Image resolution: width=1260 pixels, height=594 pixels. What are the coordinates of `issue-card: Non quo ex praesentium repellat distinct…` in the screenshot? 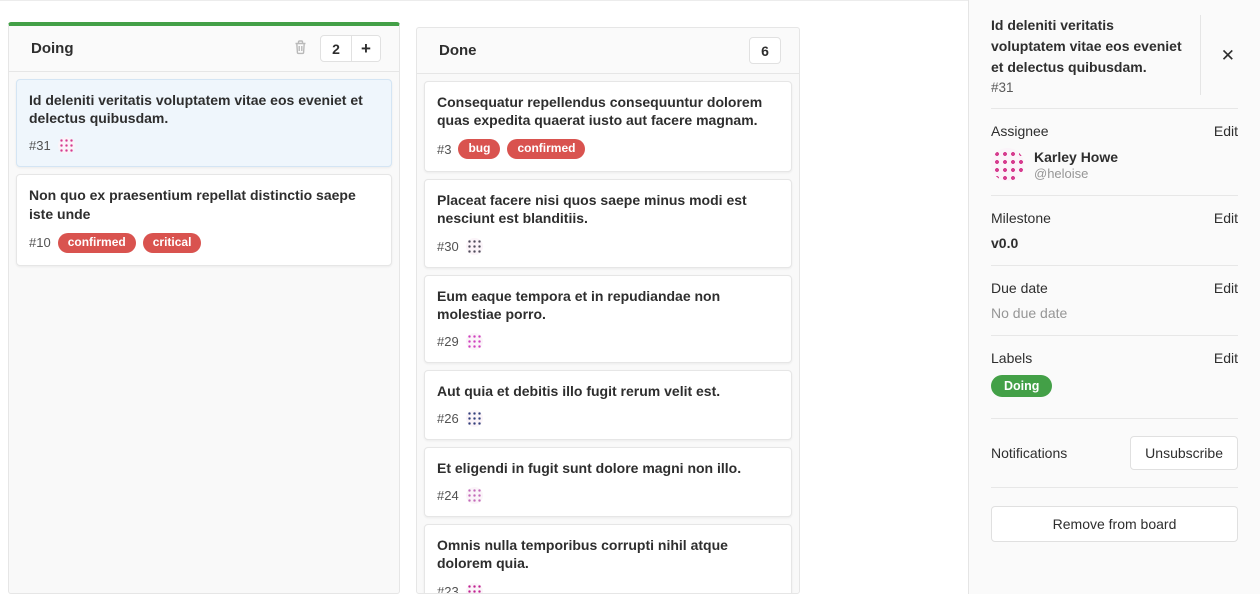 It's located at (204, 220).